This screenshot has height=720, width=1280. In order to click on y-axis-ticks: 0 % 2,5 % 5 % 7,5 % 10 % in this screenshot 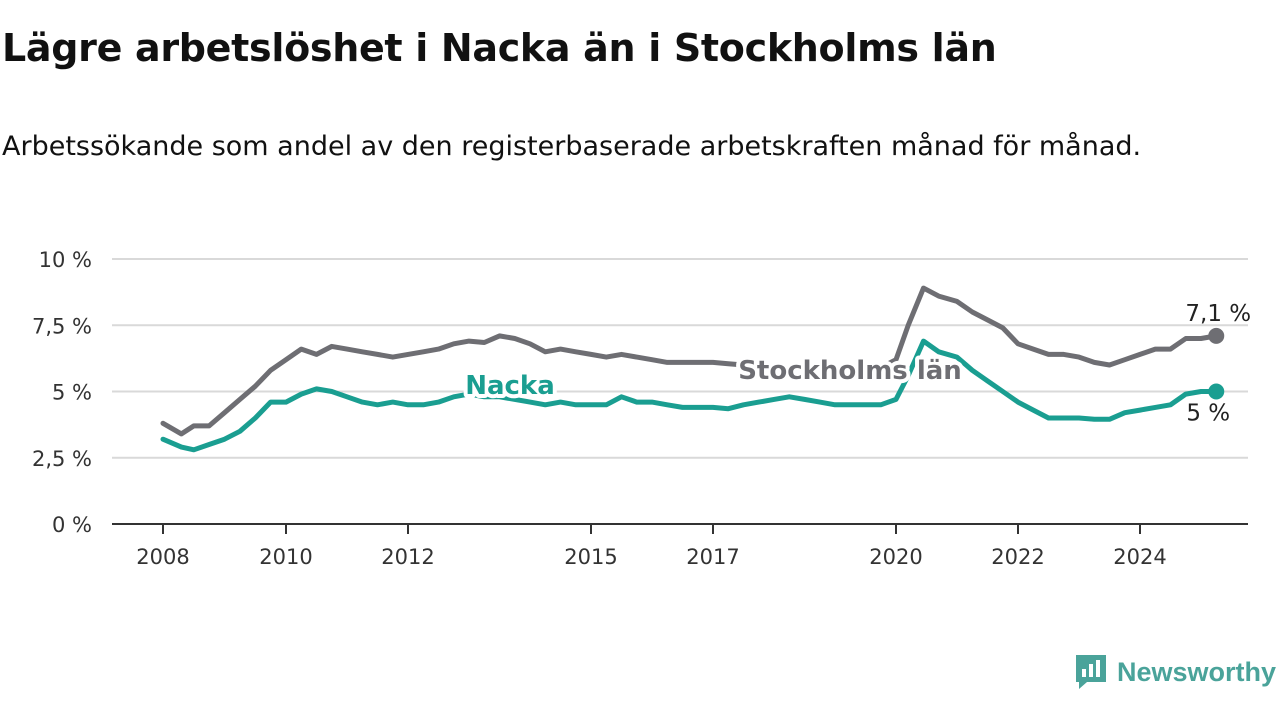, I will do `click(62, 392)`.